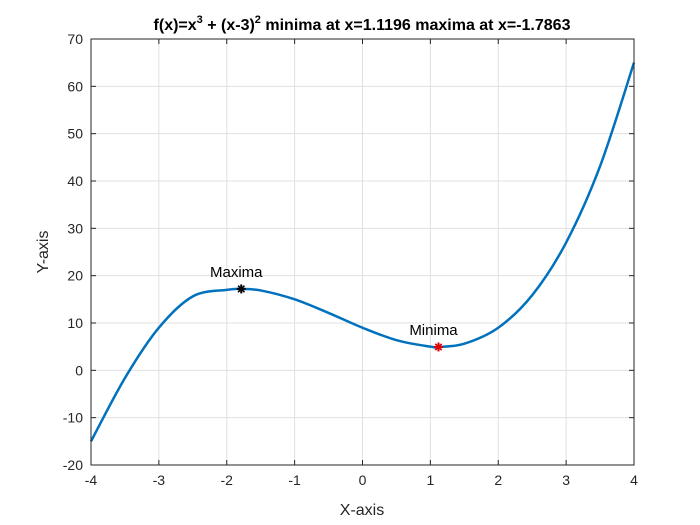  I want to click on minima-marker-d2, so click(438, 347).